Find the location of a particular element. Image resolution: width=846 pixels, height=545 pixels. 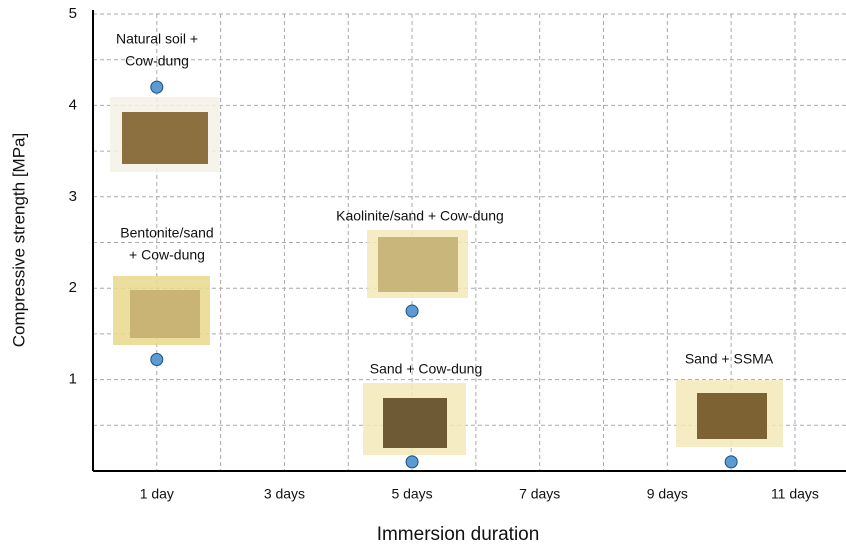

x-tick-label: 9 days is located at coordinates (667, 494).